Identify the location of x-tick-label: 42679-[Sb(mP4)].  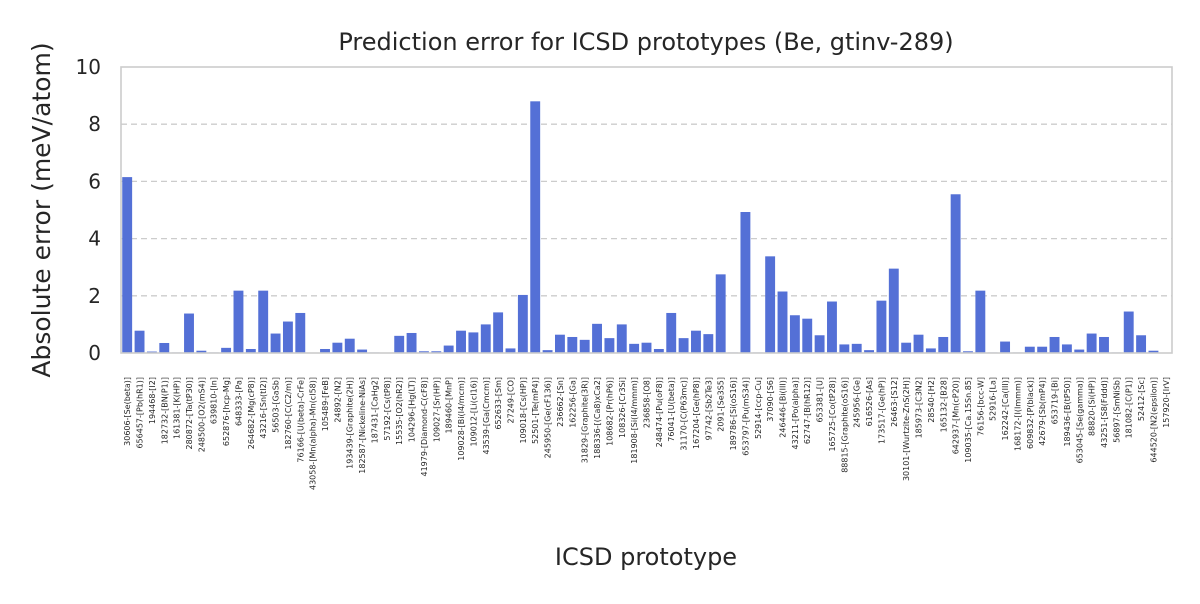
(1042, 411).